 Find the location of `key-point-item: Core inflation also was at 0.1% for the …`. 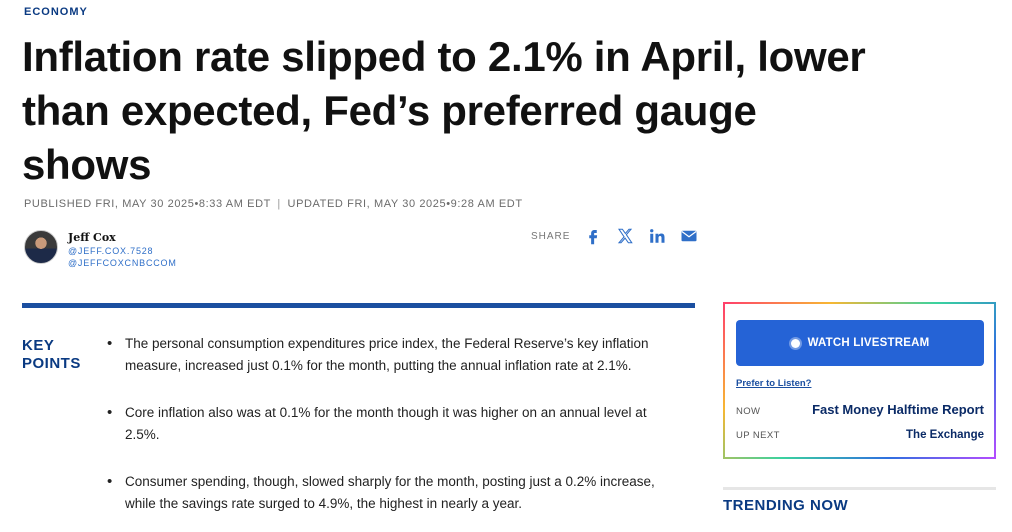

key-point-item: Core inflation also was at 0.1% for the … is located at coordinates (392, 424).